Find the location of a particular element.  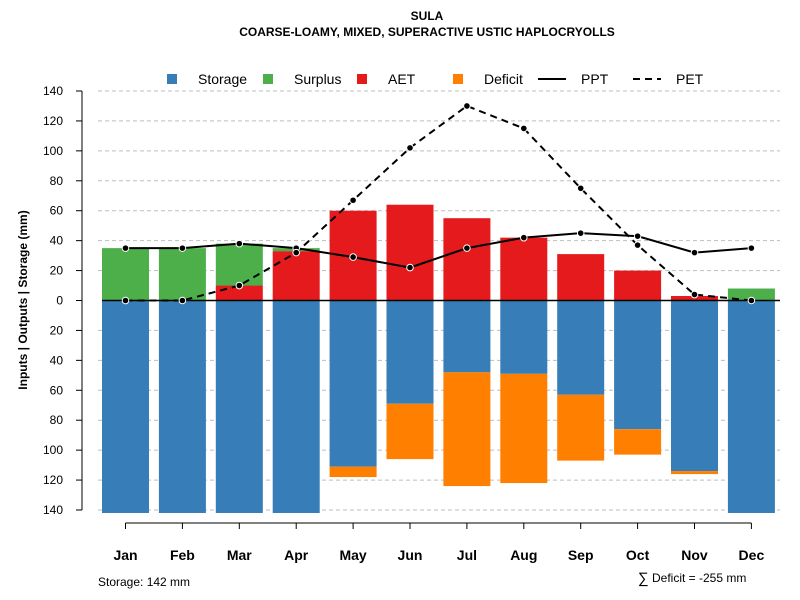

x-tick-label: Jul is located at coordinates (467, 555).